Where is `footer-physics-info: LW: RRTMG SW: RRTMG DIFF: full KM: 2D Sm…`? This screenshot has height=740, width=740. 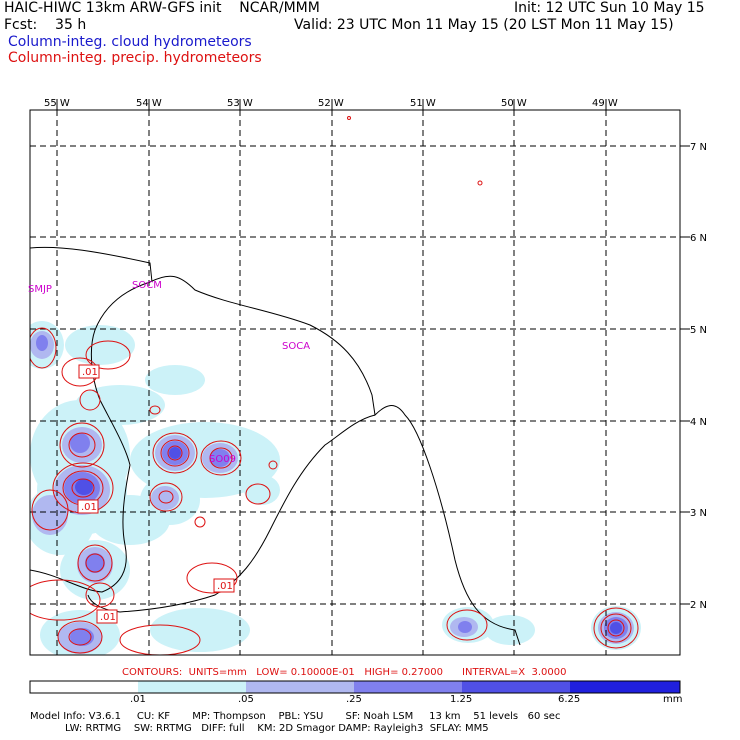 footer-physics-info: LW: RRTMG SW: RRTMG DIFF: full KM: 2D Sm… is located at coordinates (259, 728).